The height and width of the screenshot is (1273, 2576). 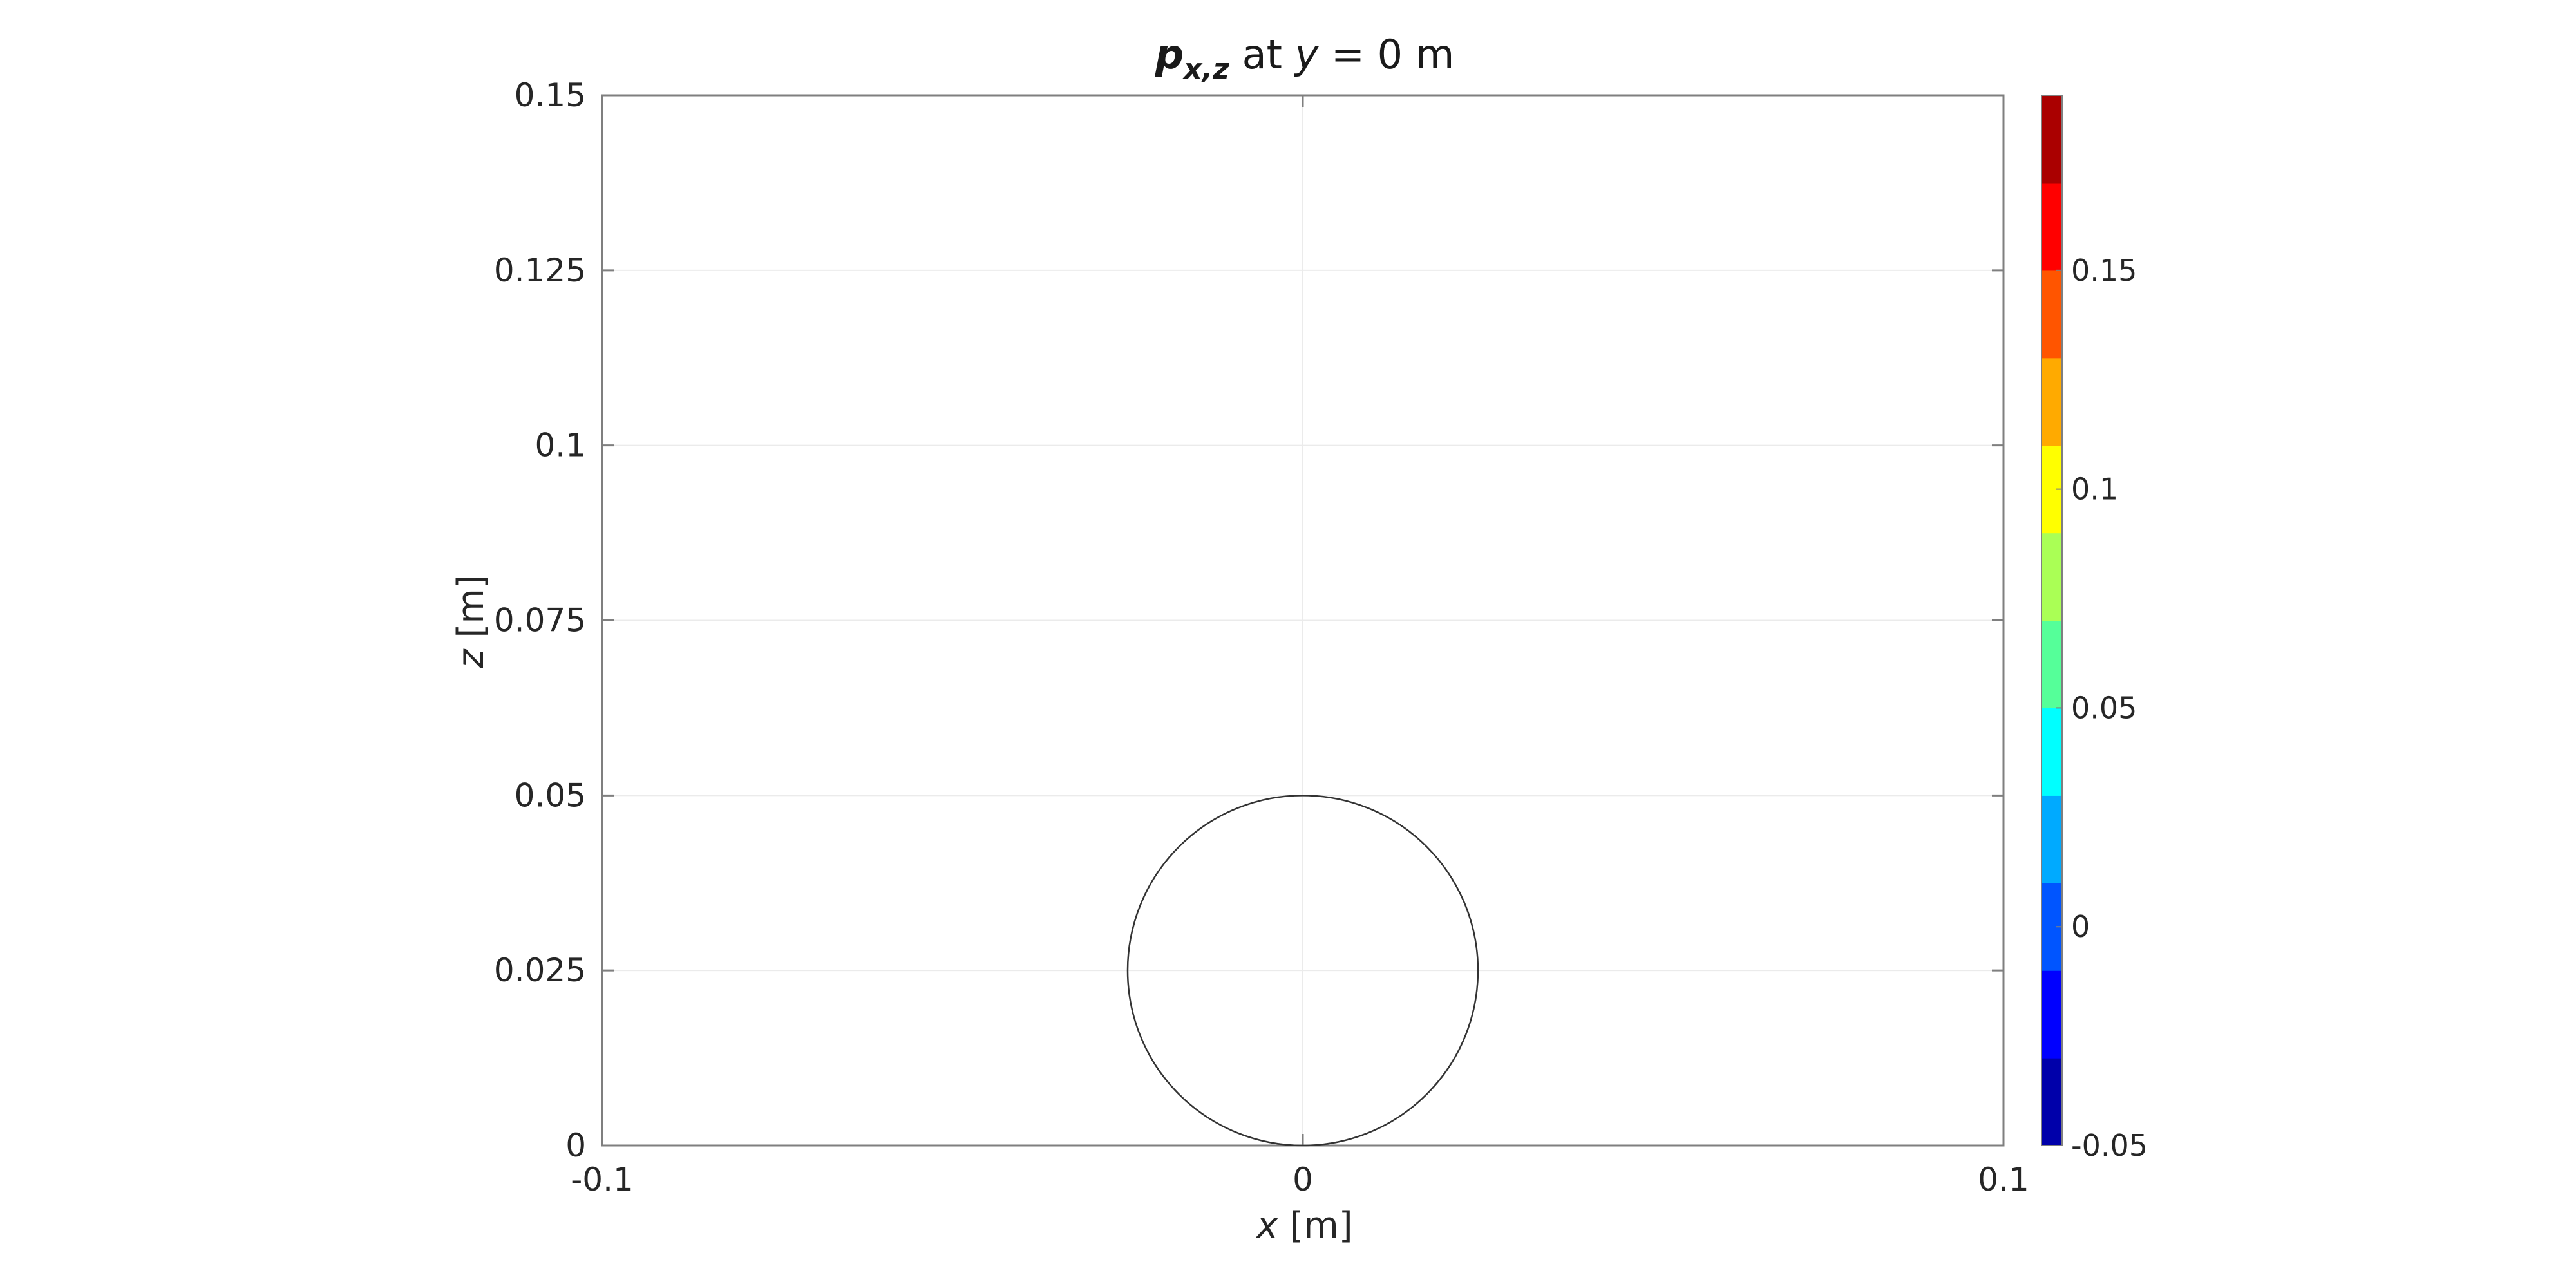 I want to click on y-tick-label: 0.05, so click(x=550, y=795).